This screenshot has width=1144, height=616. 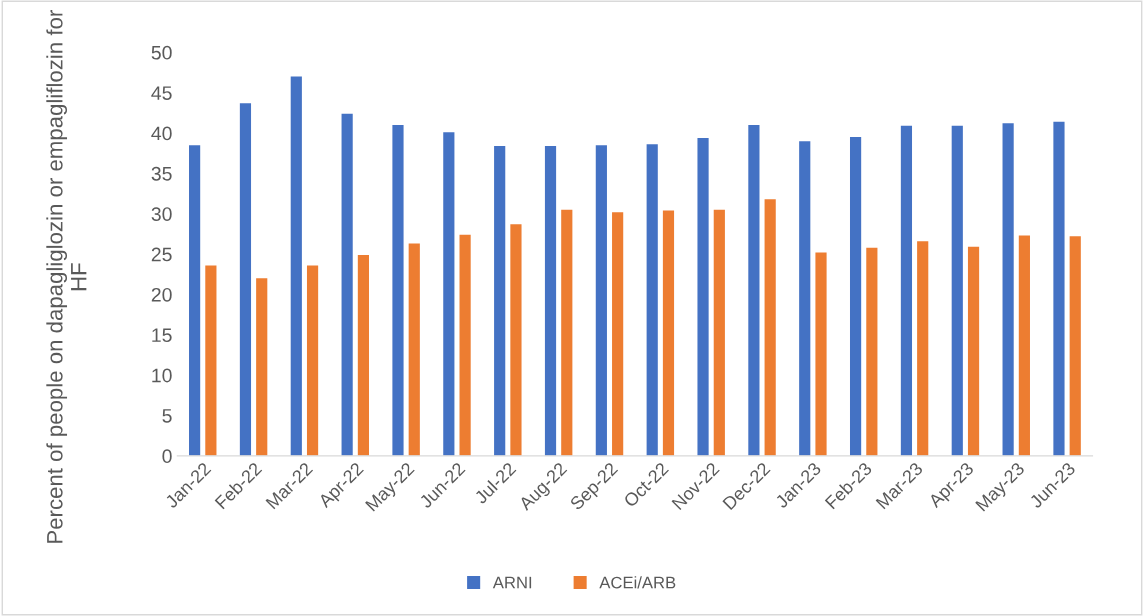 I want to click on y-tick-label: 40, so click(x=161, y=133).